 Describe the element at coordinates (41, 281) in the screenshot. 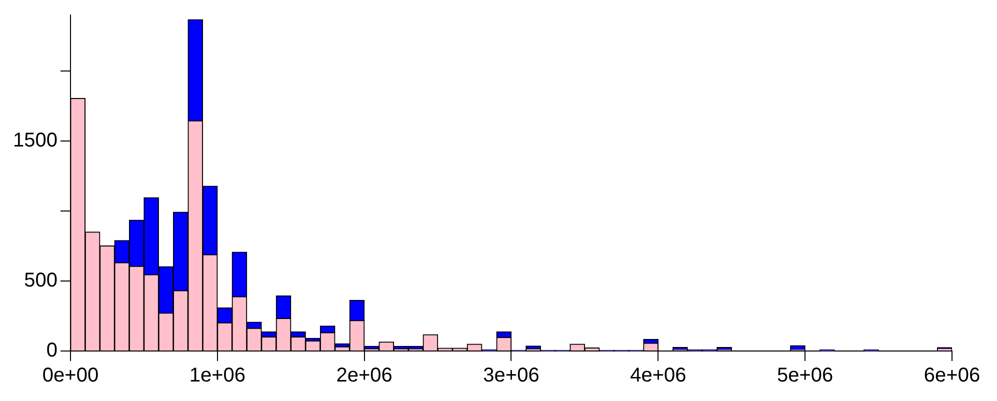

I see `y-tick-label: 500` at that location.